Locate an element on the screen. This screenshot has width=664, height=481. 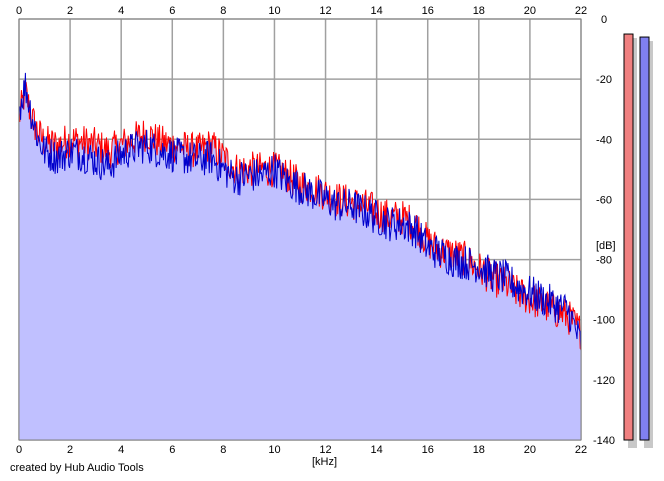
x-tick-label-top: 20 is located at coordinates (530, 11).